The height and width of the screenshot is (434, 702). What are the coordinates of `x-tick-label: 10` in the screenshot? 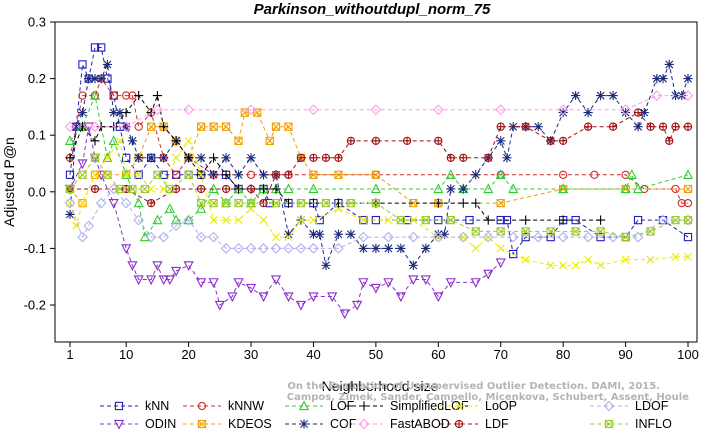 It's located at (126, 354).